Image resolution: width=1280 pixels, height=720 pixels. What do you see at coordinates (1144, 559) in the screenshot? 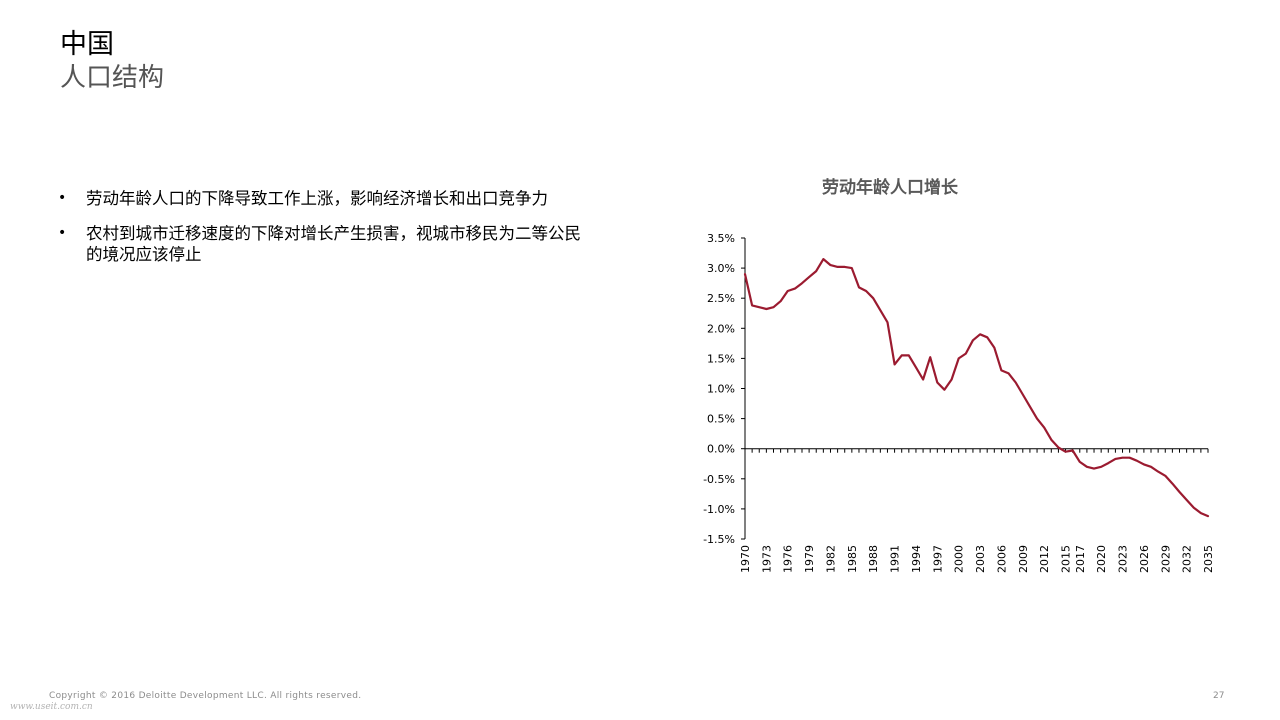
I see `x-tick-label: 2026` at bounding box center [1144, 559].